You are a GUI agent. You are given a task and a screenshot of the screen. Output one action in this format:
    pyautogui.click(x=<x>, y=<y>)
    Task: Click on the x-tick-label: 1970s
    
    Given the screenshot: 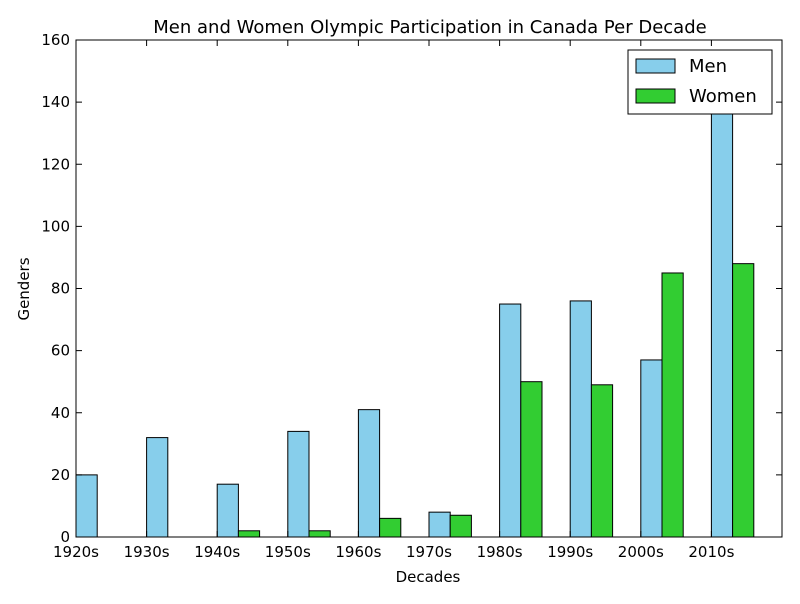 What is the action you would take?
    pyautogui.click(x=429, y=552)
    